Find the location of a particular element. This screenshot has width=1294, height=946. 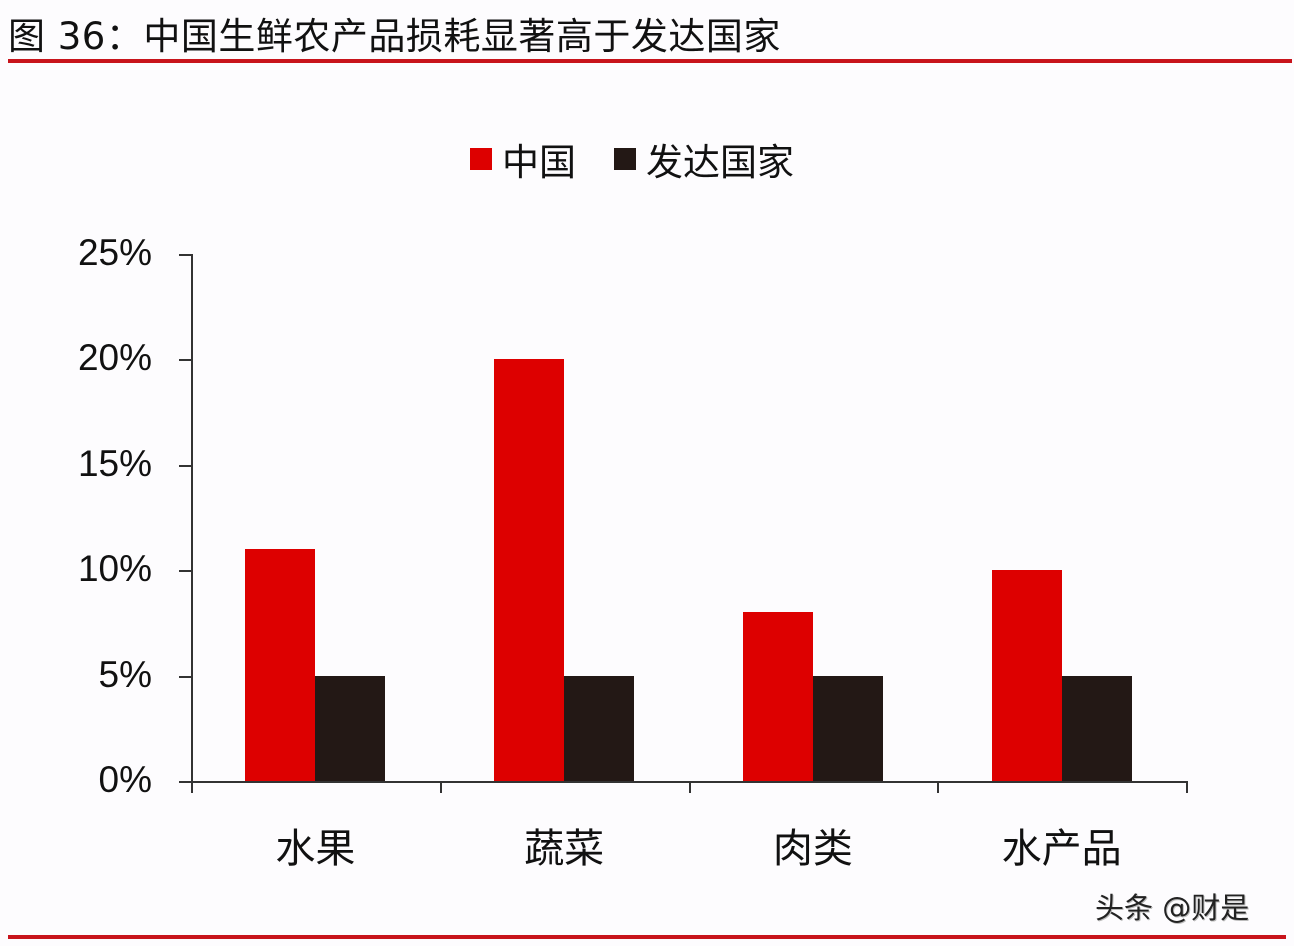

chart-legend: 中国 发达国家 is located at coordinates (651, 159).